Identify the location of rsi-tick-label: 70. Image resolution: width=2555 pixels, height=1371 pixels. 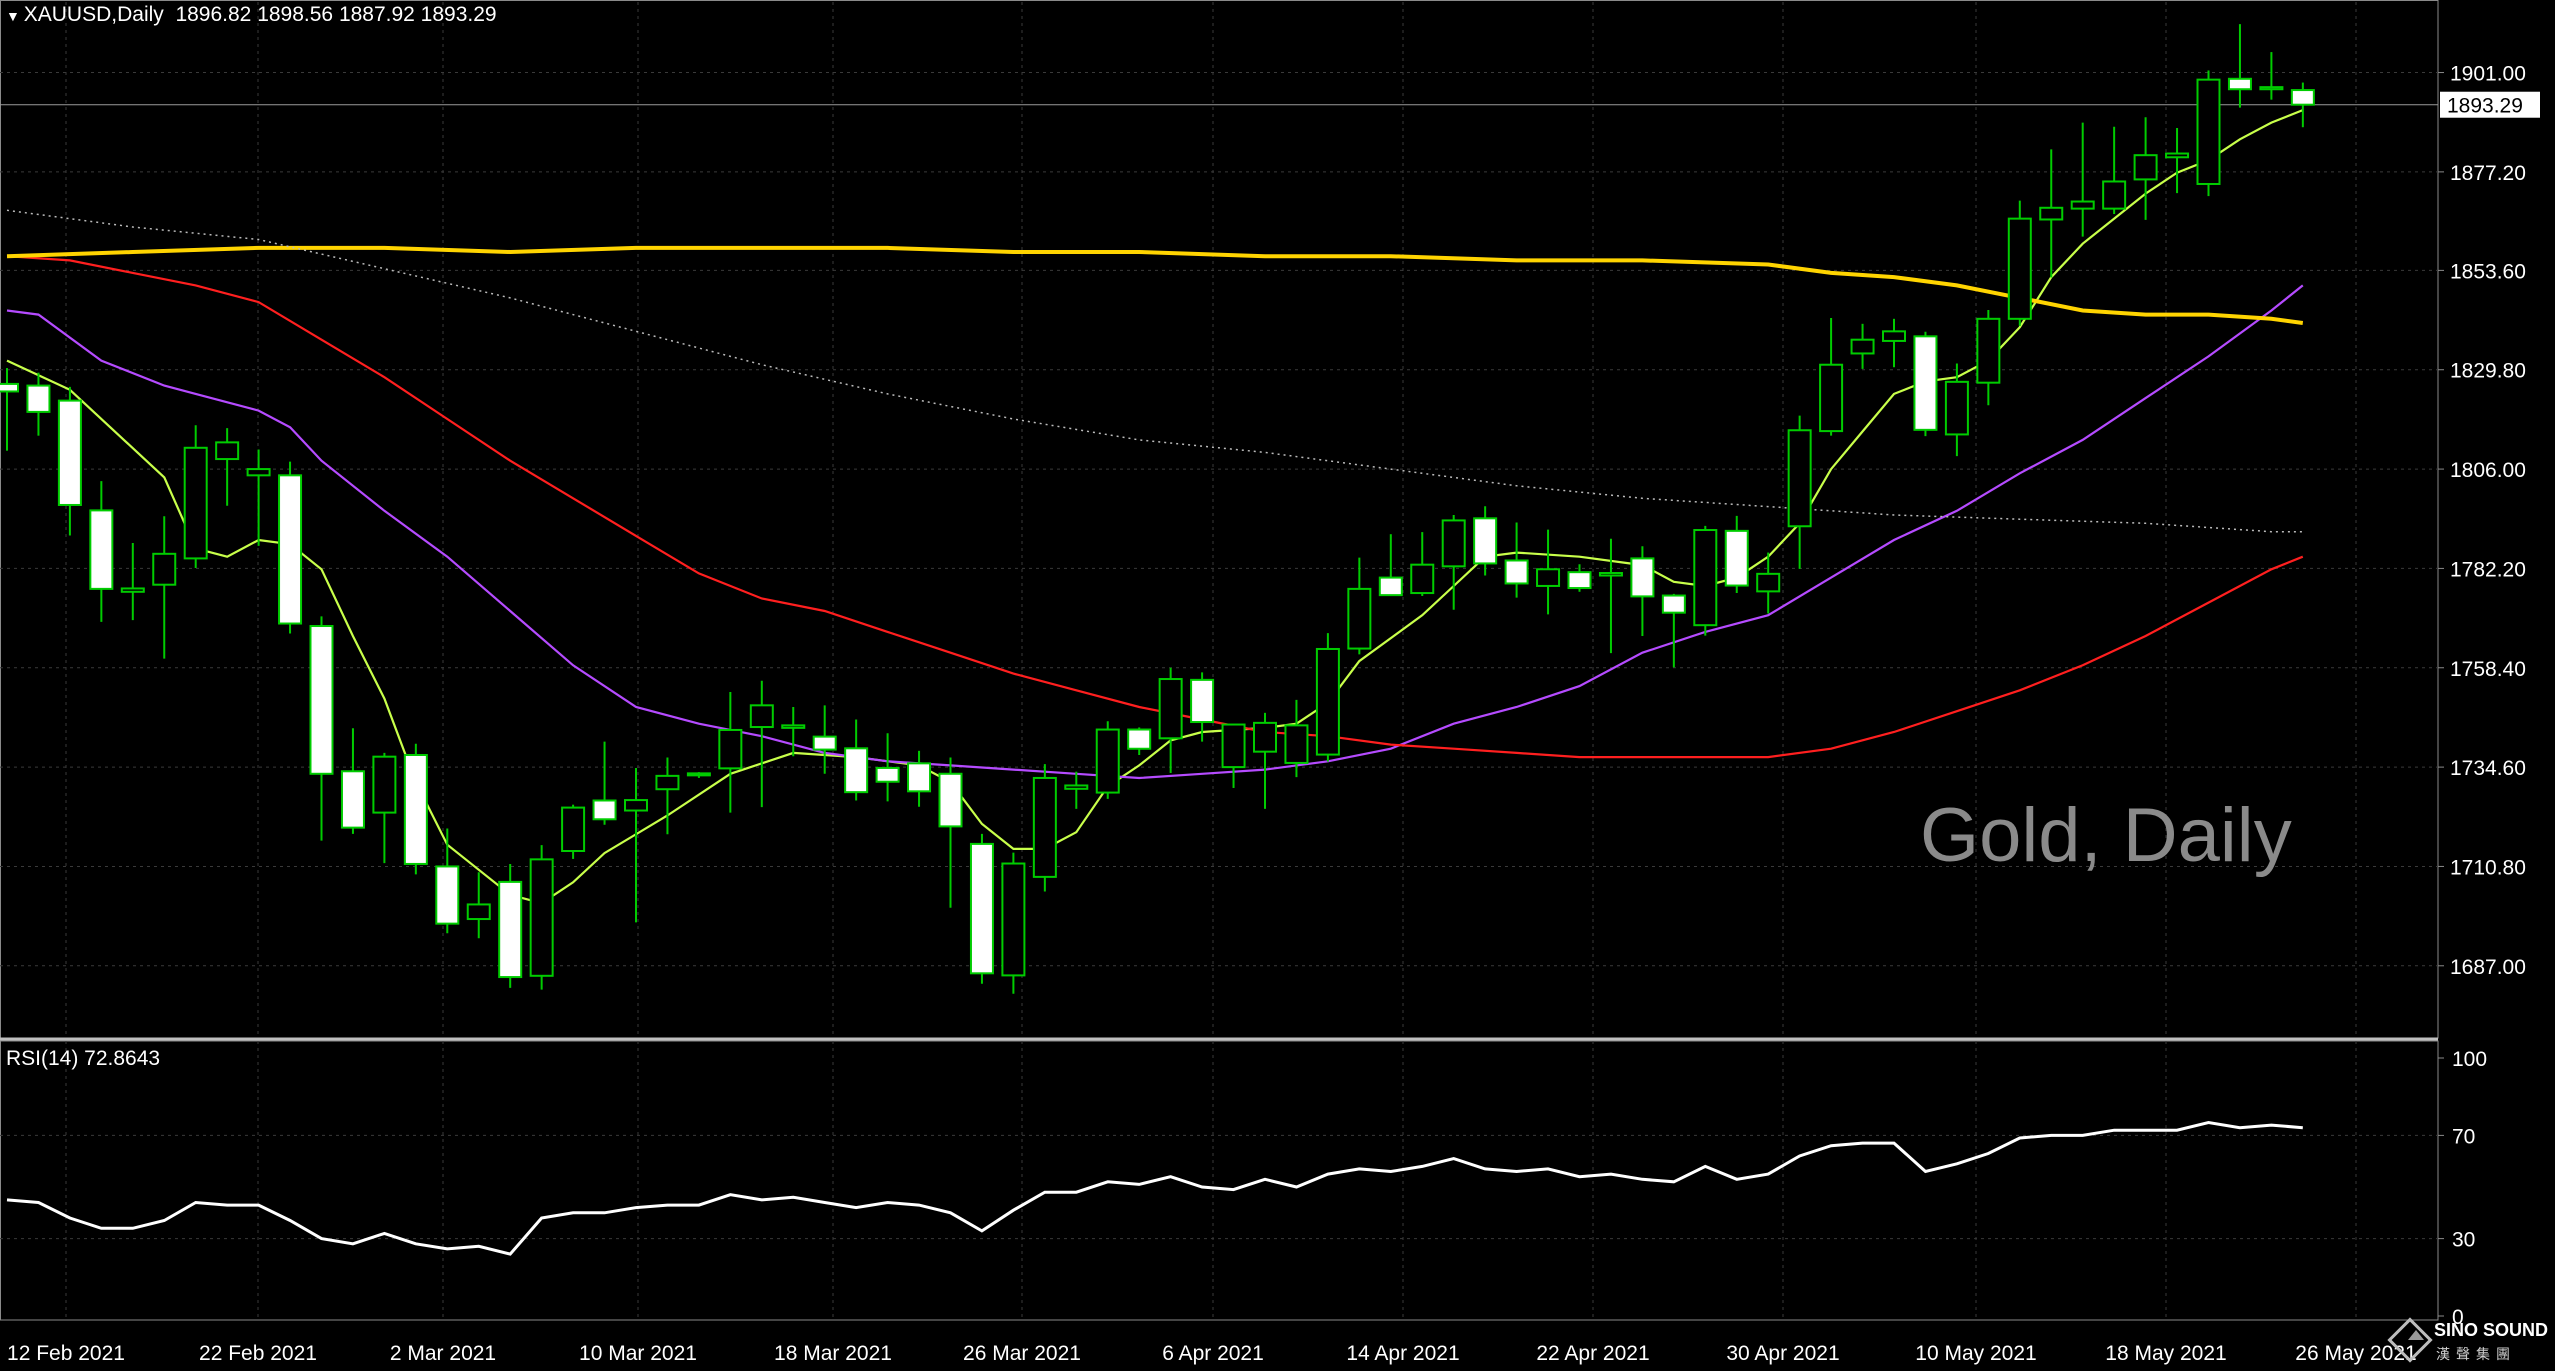
(2463, 1136).